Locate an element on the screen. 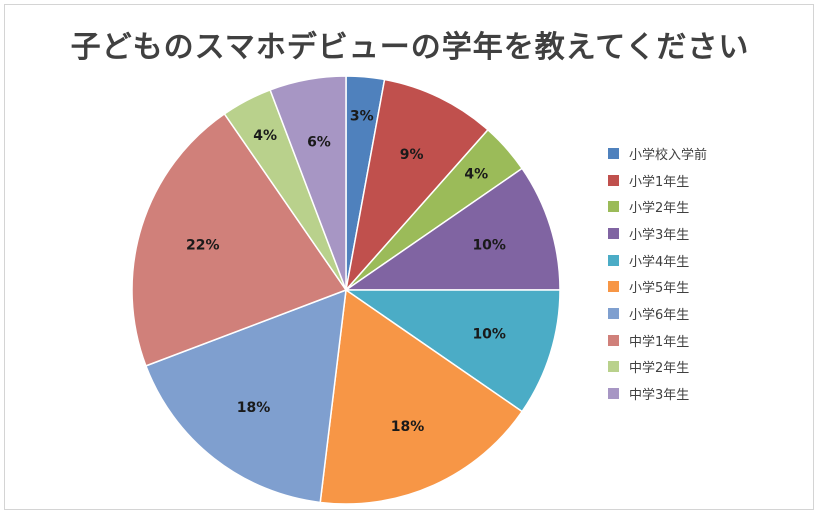 Image resolution: width=820 pixels, height=516 pixels. legend-label-3: 小学3年生 is located at coordinates (659, 235).